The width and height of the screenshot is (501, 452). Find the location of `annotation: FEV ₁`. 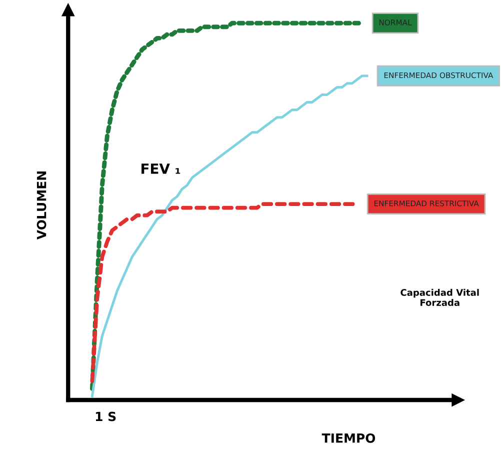

annotation: FEV ₁ is located at coordinates (161, 169).